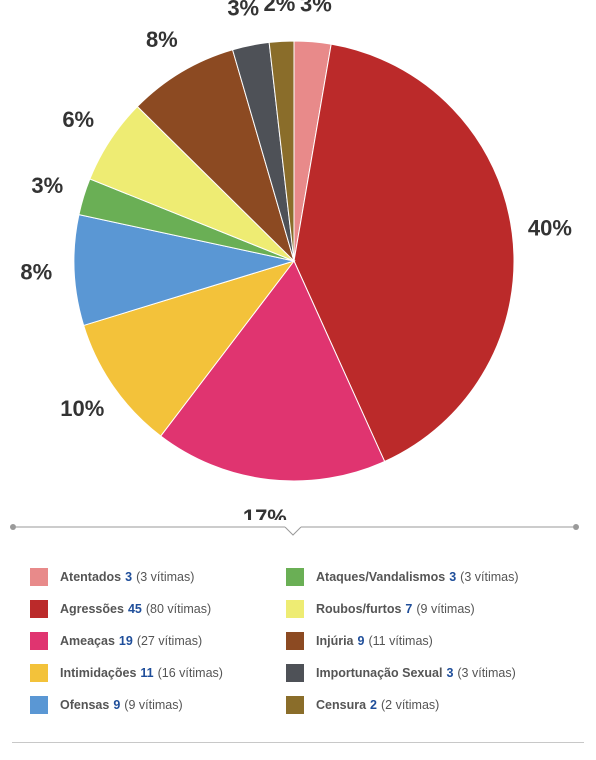  What do you see at coordinates (280, 8) in the screenshot?
I see `slice-percent-label-9: 2%` at bounding box center [280, 8].